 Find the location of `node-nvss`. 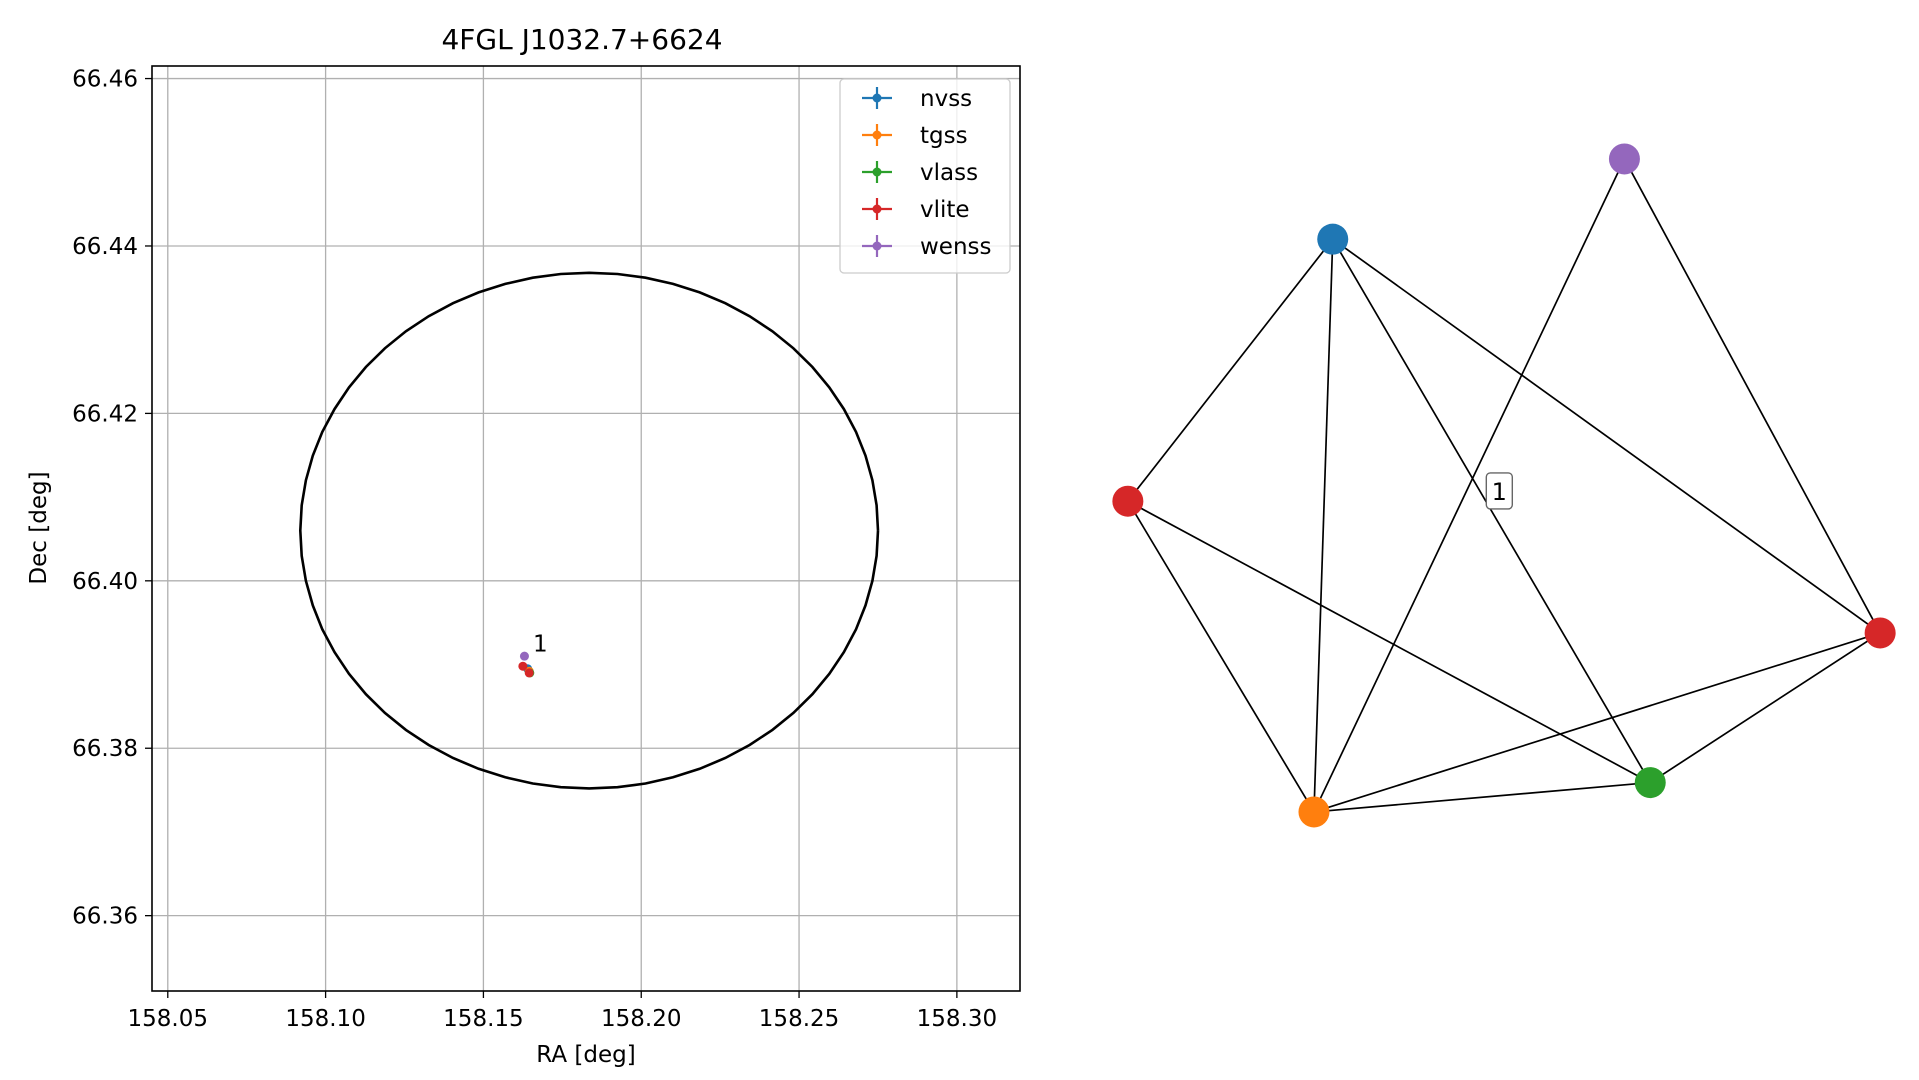

node-nvss is located at coordinates (1333, 239).